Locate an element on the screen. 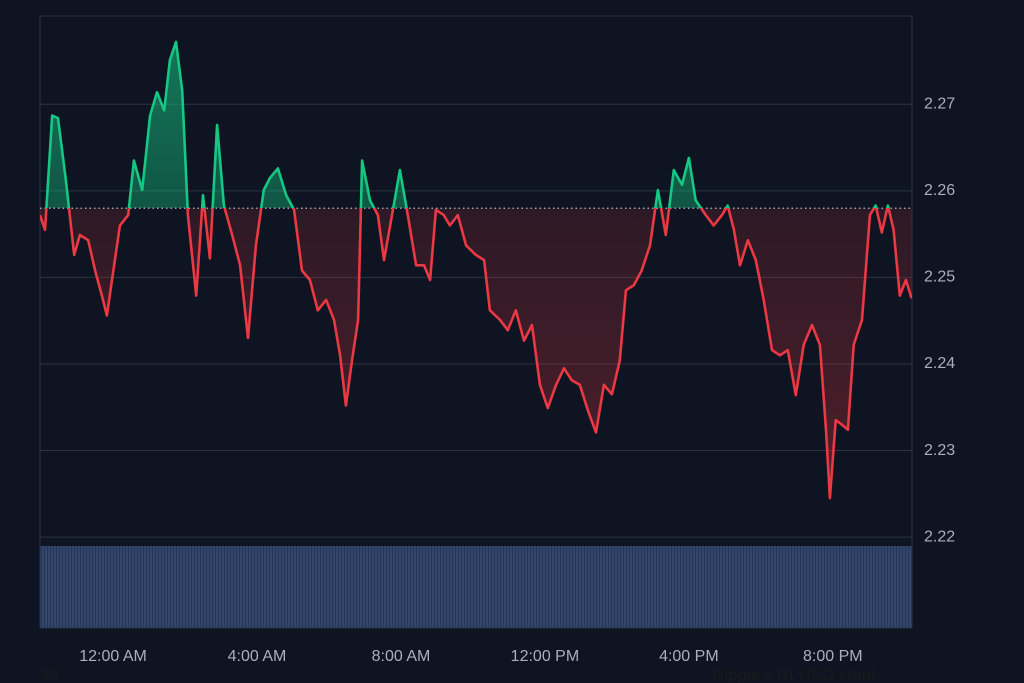  y-tick-label: 2.27 is located at coordinates (939, 104).